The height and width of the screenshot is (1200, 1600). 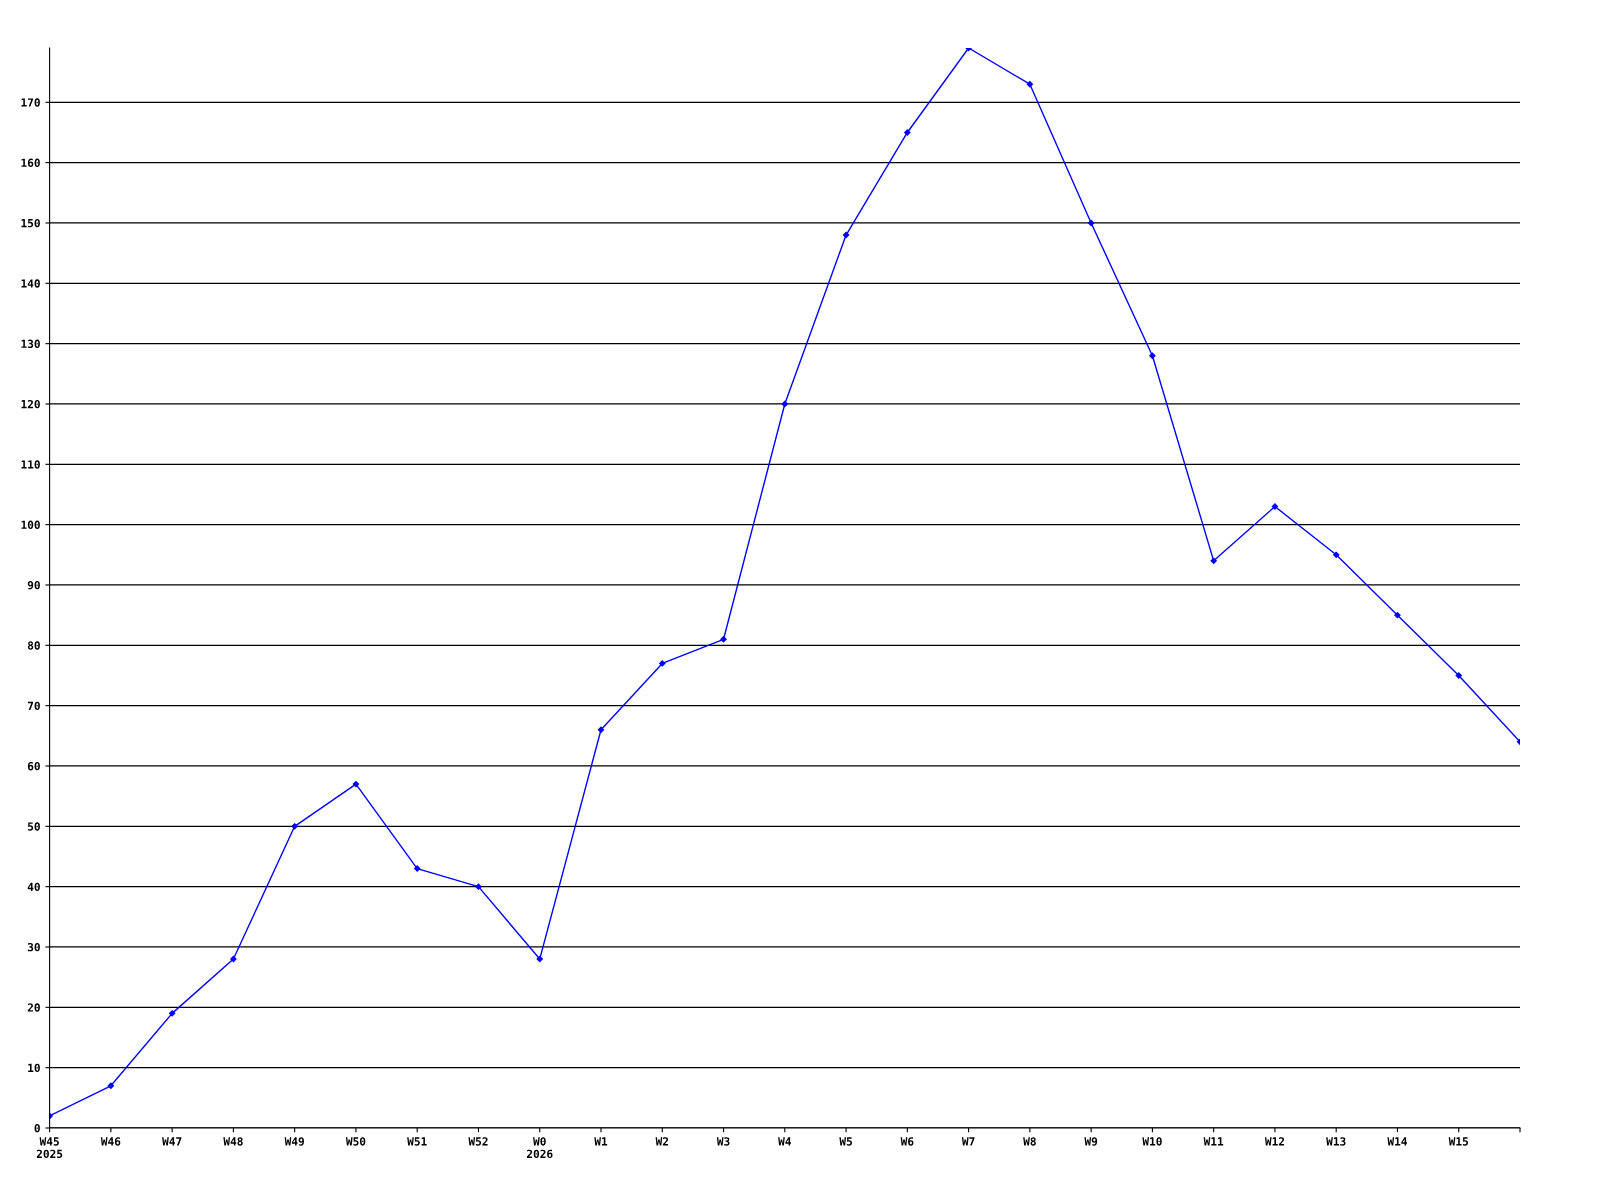 I want to click on x-tick-label: W1, so click(x=601, y=1141).